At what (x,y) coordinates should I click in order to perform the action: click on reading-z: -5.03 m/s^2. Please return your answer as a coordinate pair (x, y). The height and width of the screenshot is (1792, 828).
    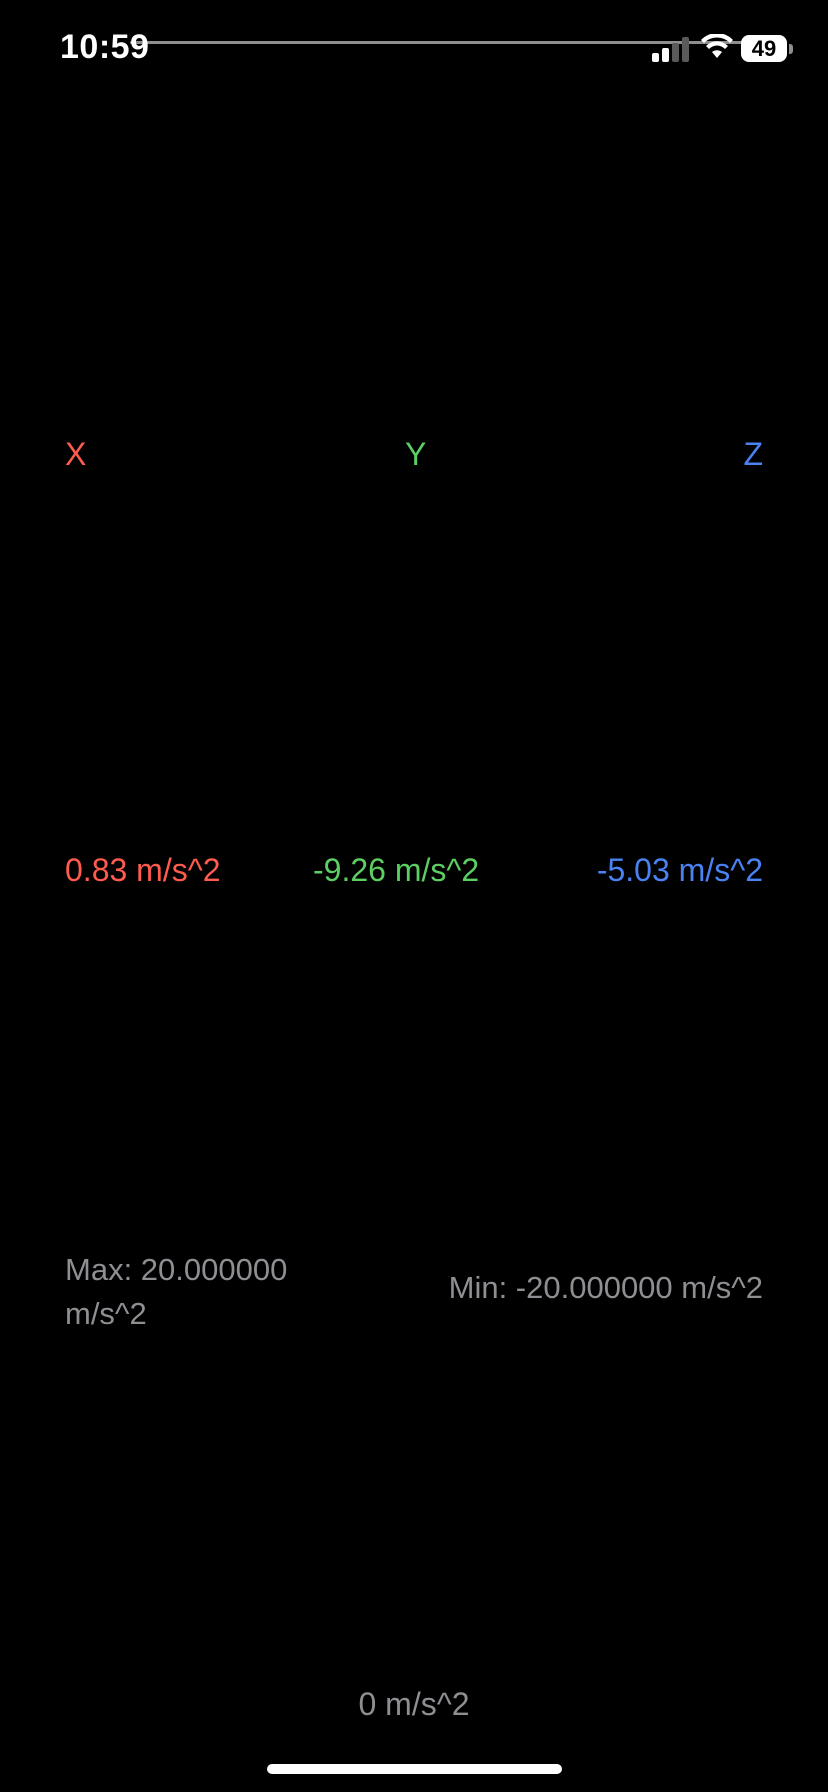
    Looking at the image, I should click on (679, 870).